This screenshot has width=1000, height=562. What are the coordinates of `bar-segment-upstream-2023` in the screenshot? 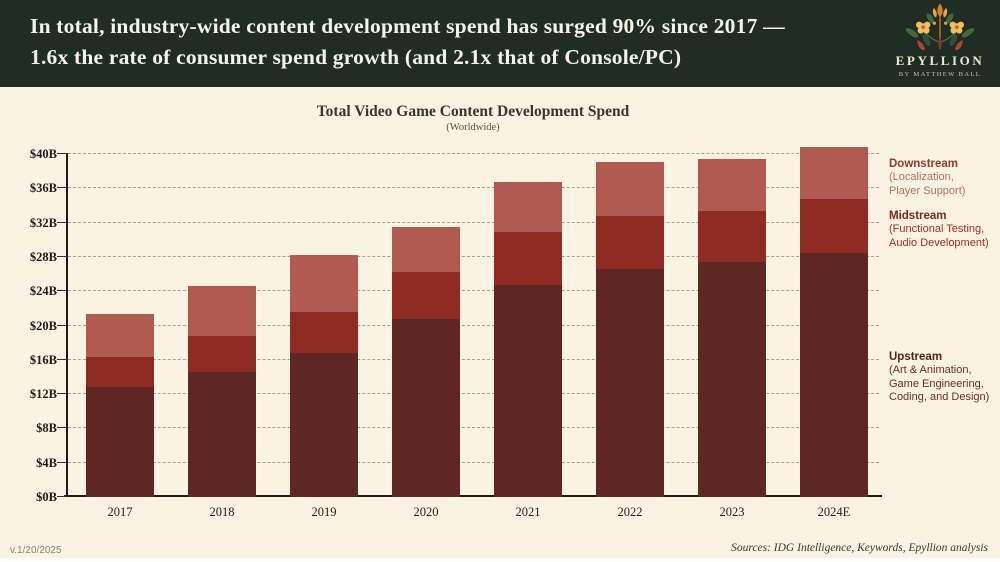 It's located at (732, 379).